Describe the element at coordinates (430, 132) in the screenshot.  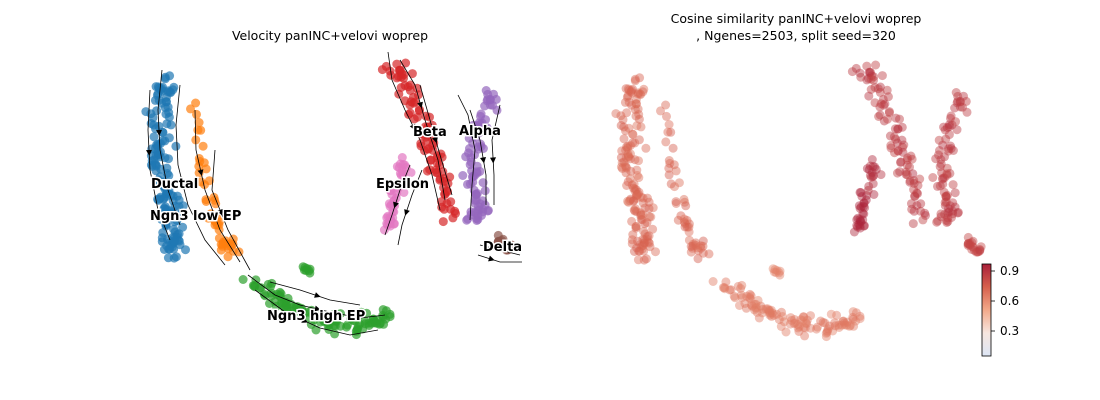
I see `cluster-label-beta: Beta` at that location.